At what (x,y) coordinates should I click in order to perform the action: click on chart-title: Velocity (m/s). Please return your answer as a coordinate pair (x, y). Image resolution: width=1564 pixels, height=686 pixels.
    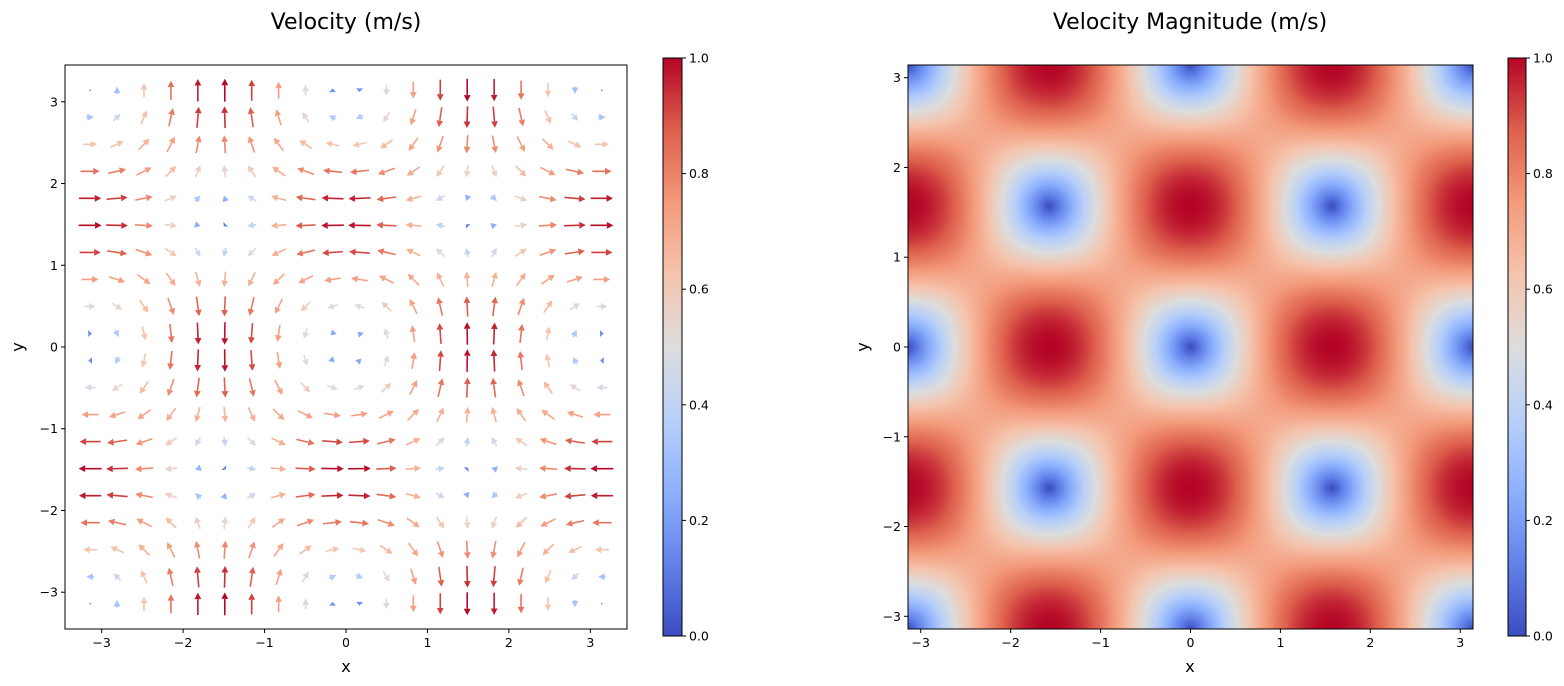
    Looking at the image, I should click on (346, 22).